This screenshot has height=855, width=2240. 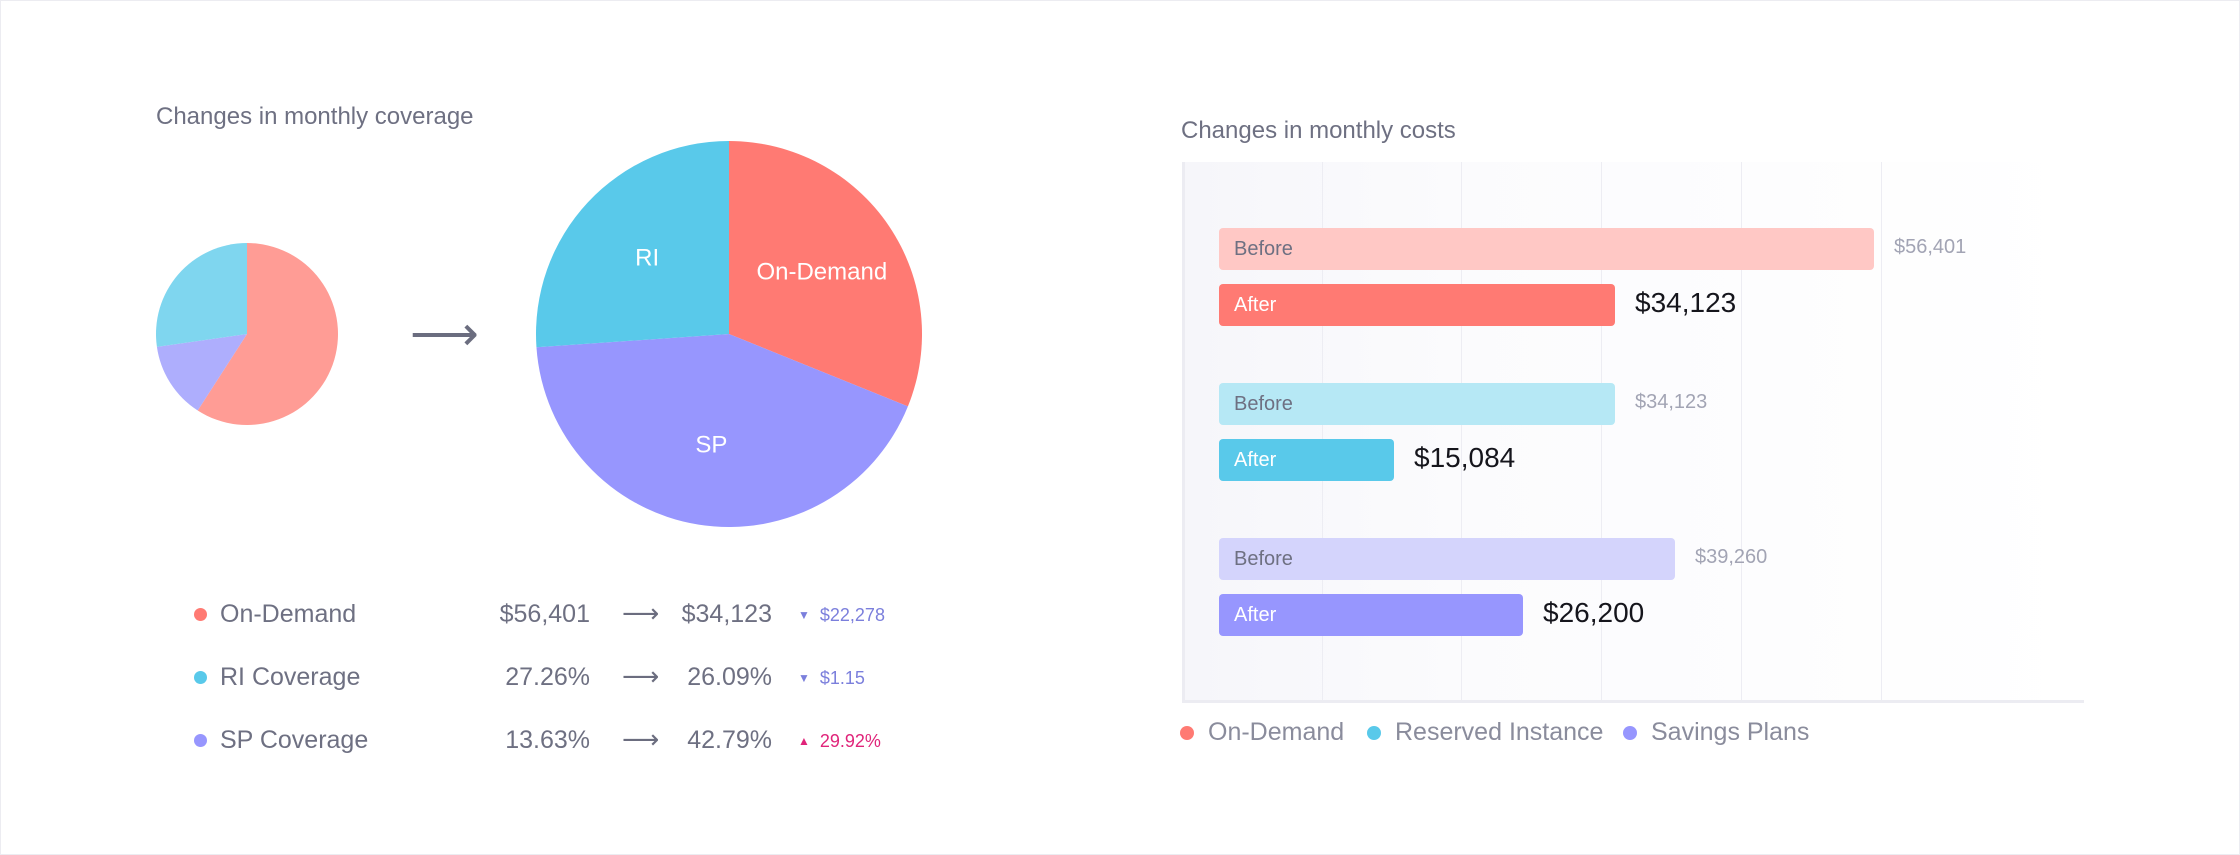 What do you see at coordinates (726, 614) in the screenshot?
I see `coverage-row-after: $34,123` at bounding box center [726, 614].